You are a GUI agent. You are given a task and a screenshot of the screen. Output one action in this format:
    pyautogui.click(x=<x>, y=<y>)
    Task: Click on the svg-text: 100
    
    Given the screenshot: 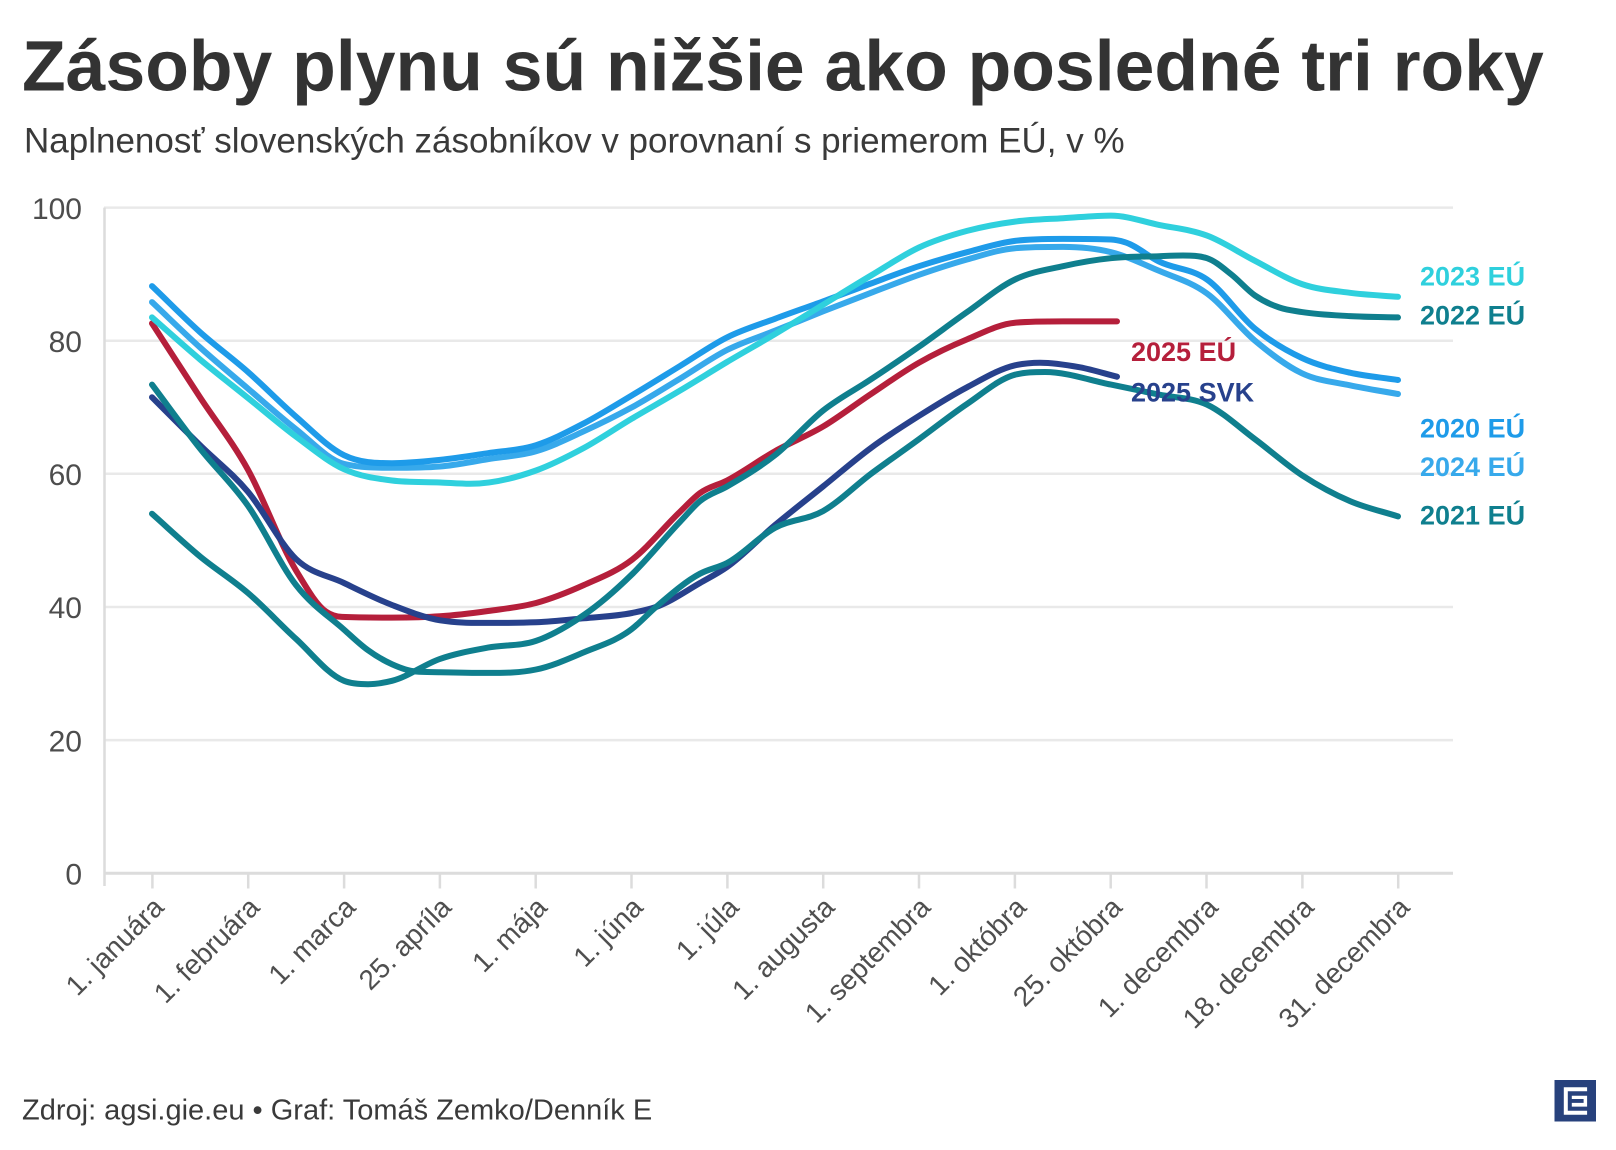 What is the action you would take?
    pyautogui.click(x=57, y=209)
    